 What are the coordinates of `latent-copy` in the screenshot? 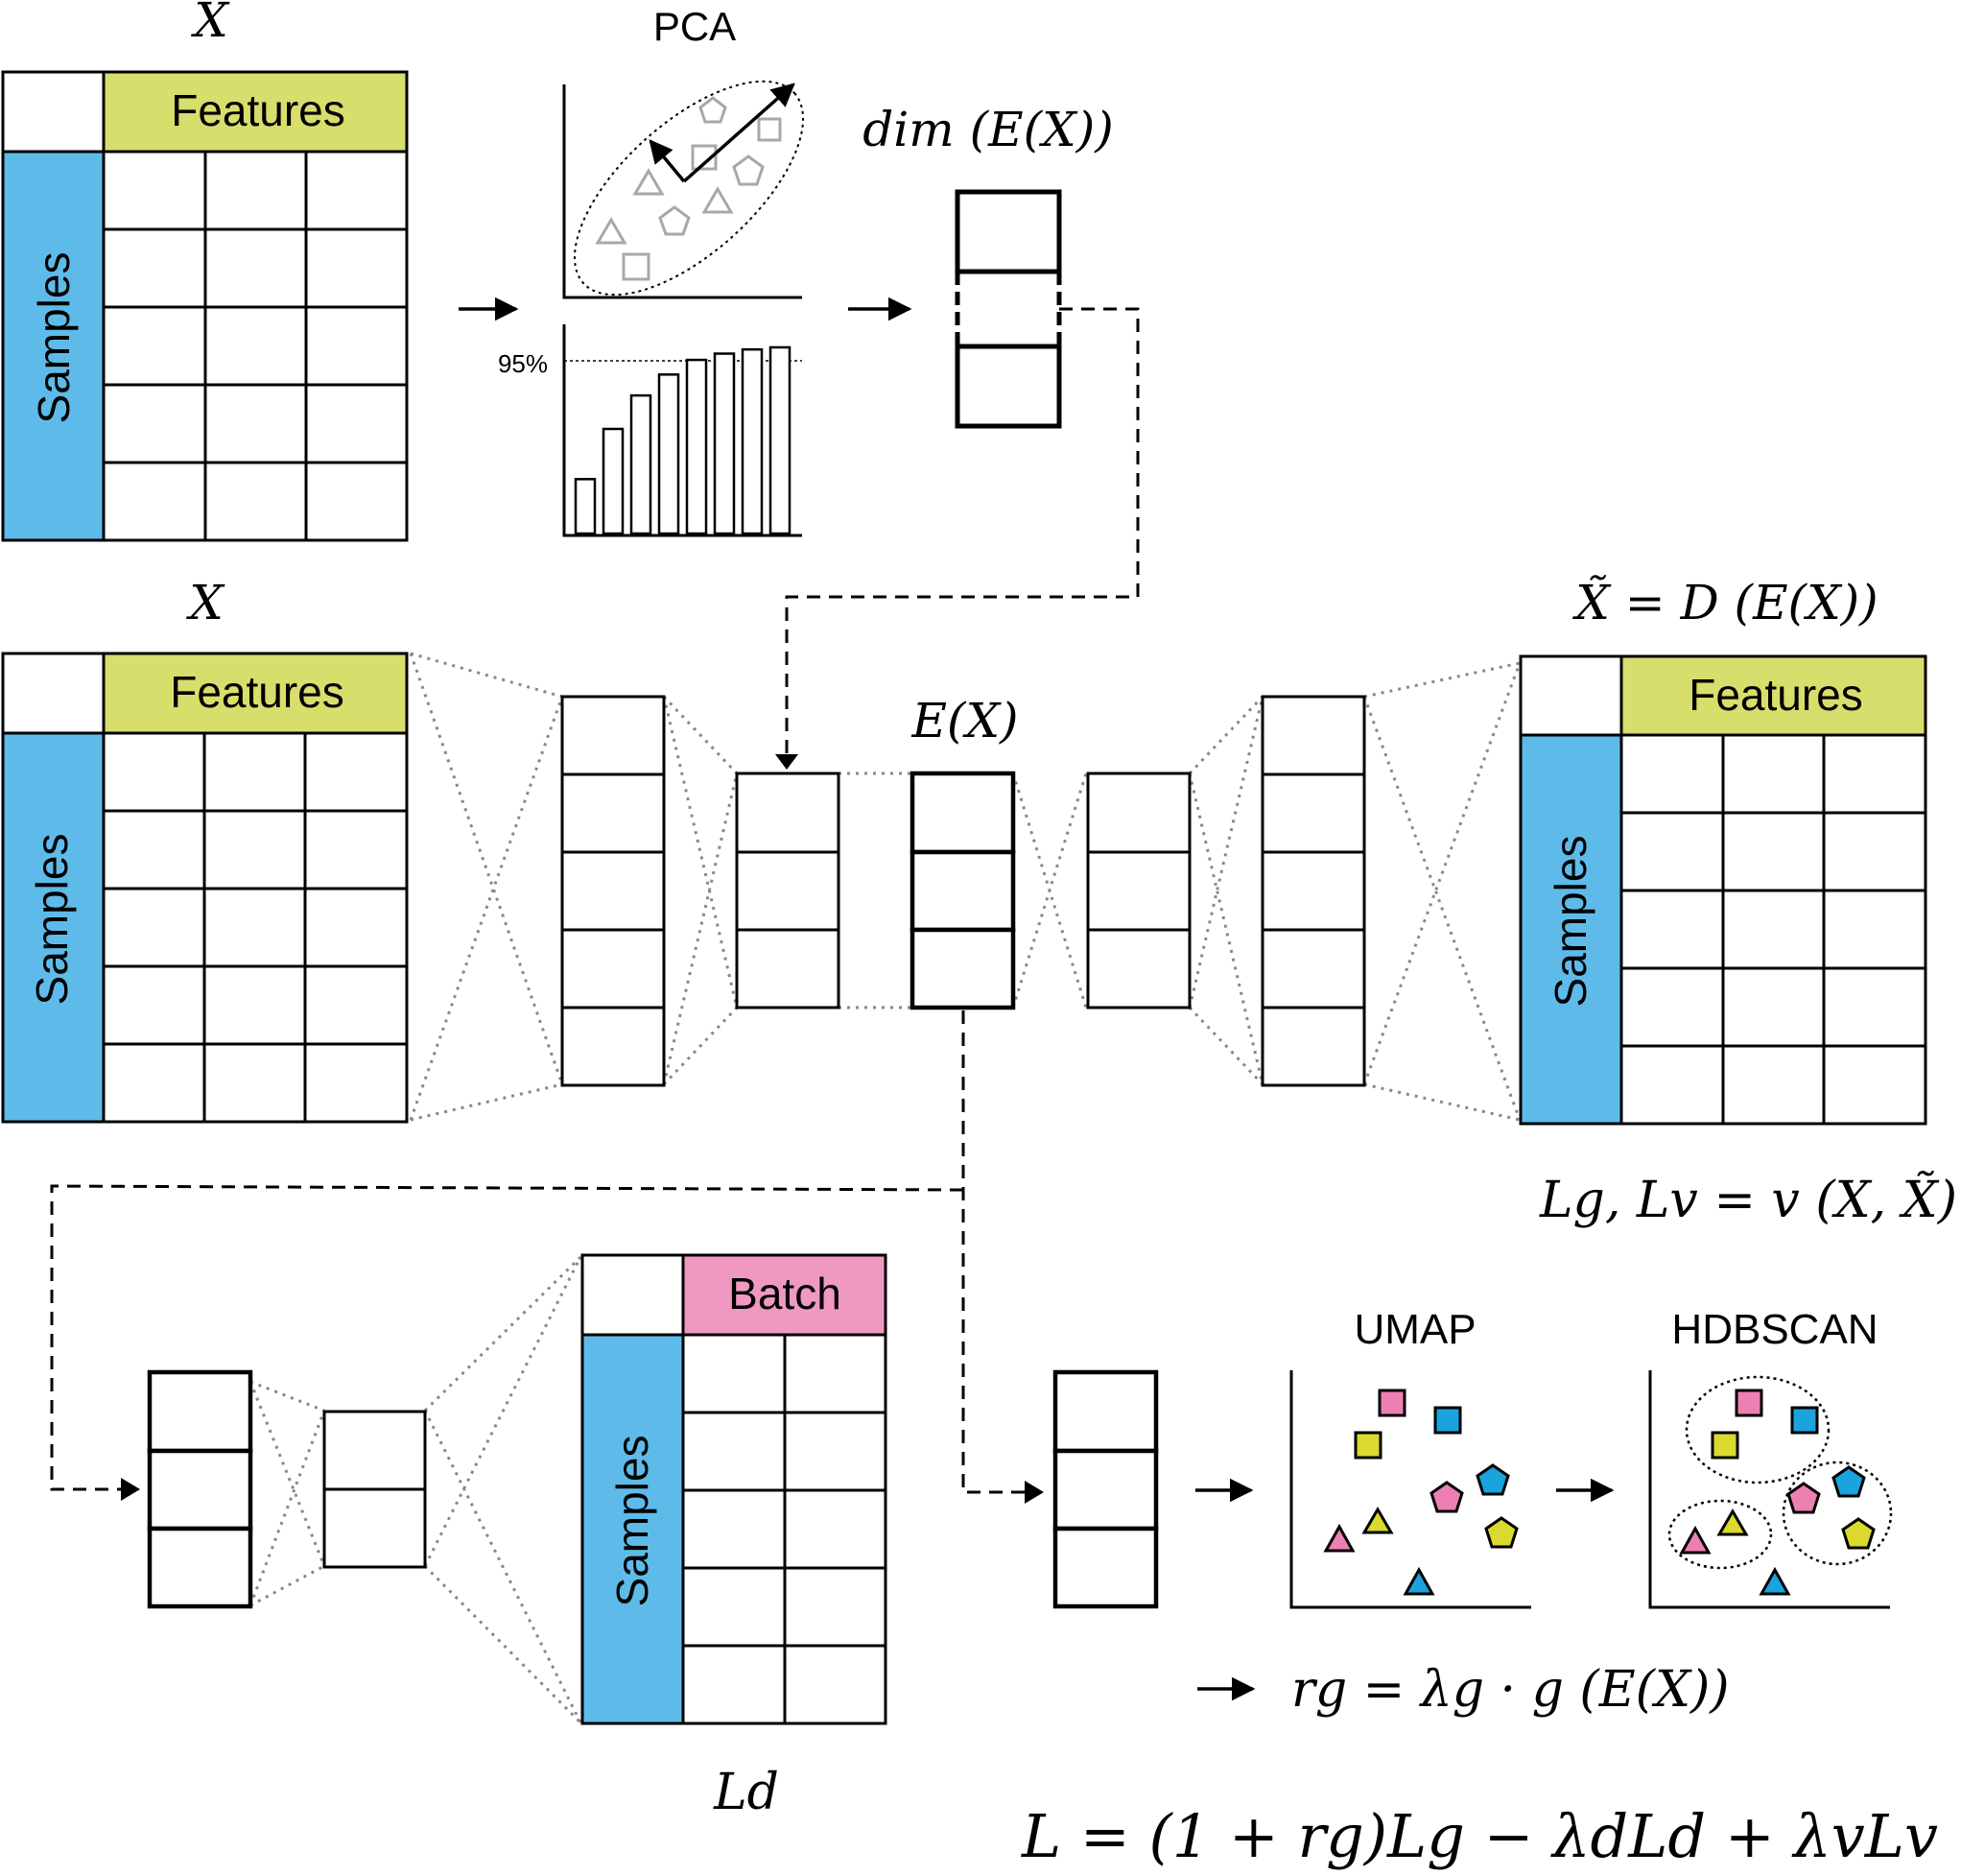 It's located at (1105, 1489).